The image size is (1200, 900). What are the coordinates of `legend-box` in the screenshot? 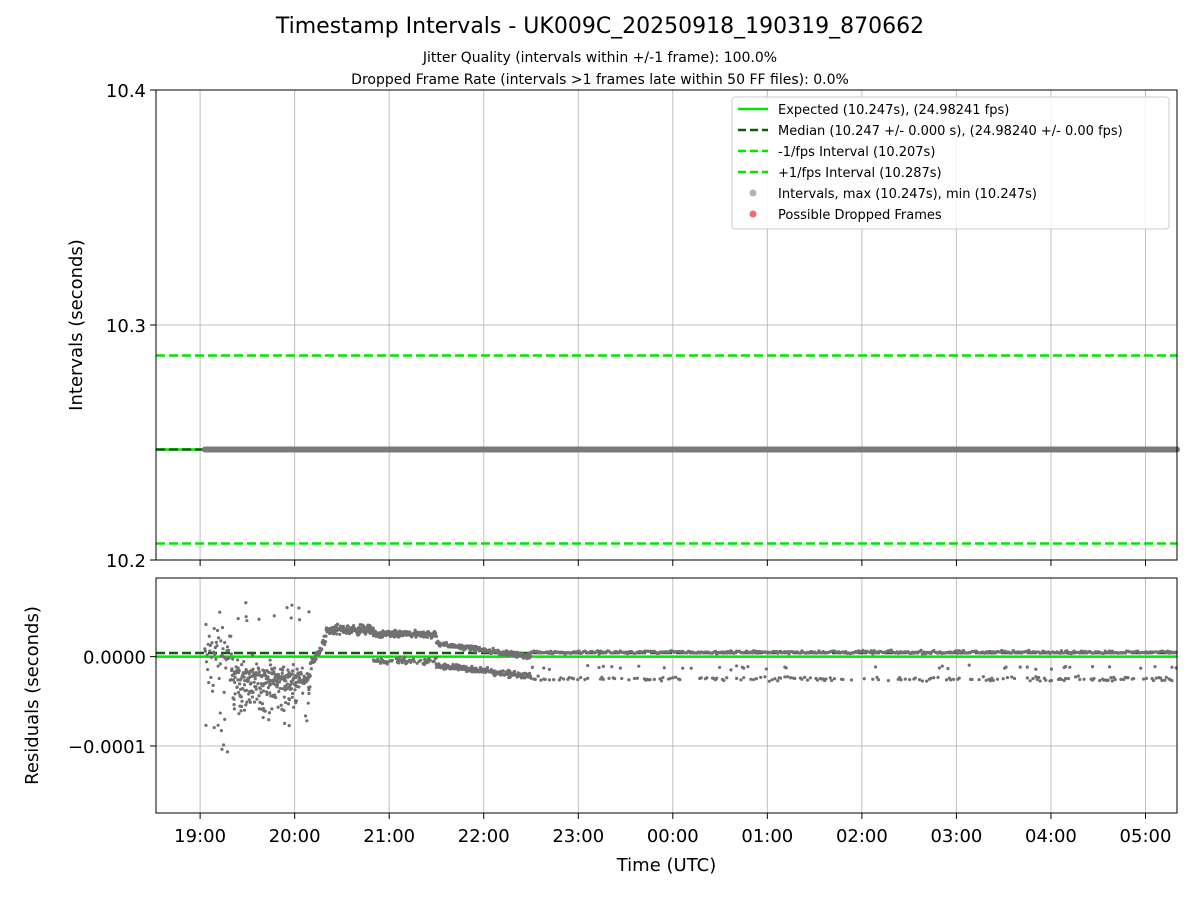 It's located at (950, 163).